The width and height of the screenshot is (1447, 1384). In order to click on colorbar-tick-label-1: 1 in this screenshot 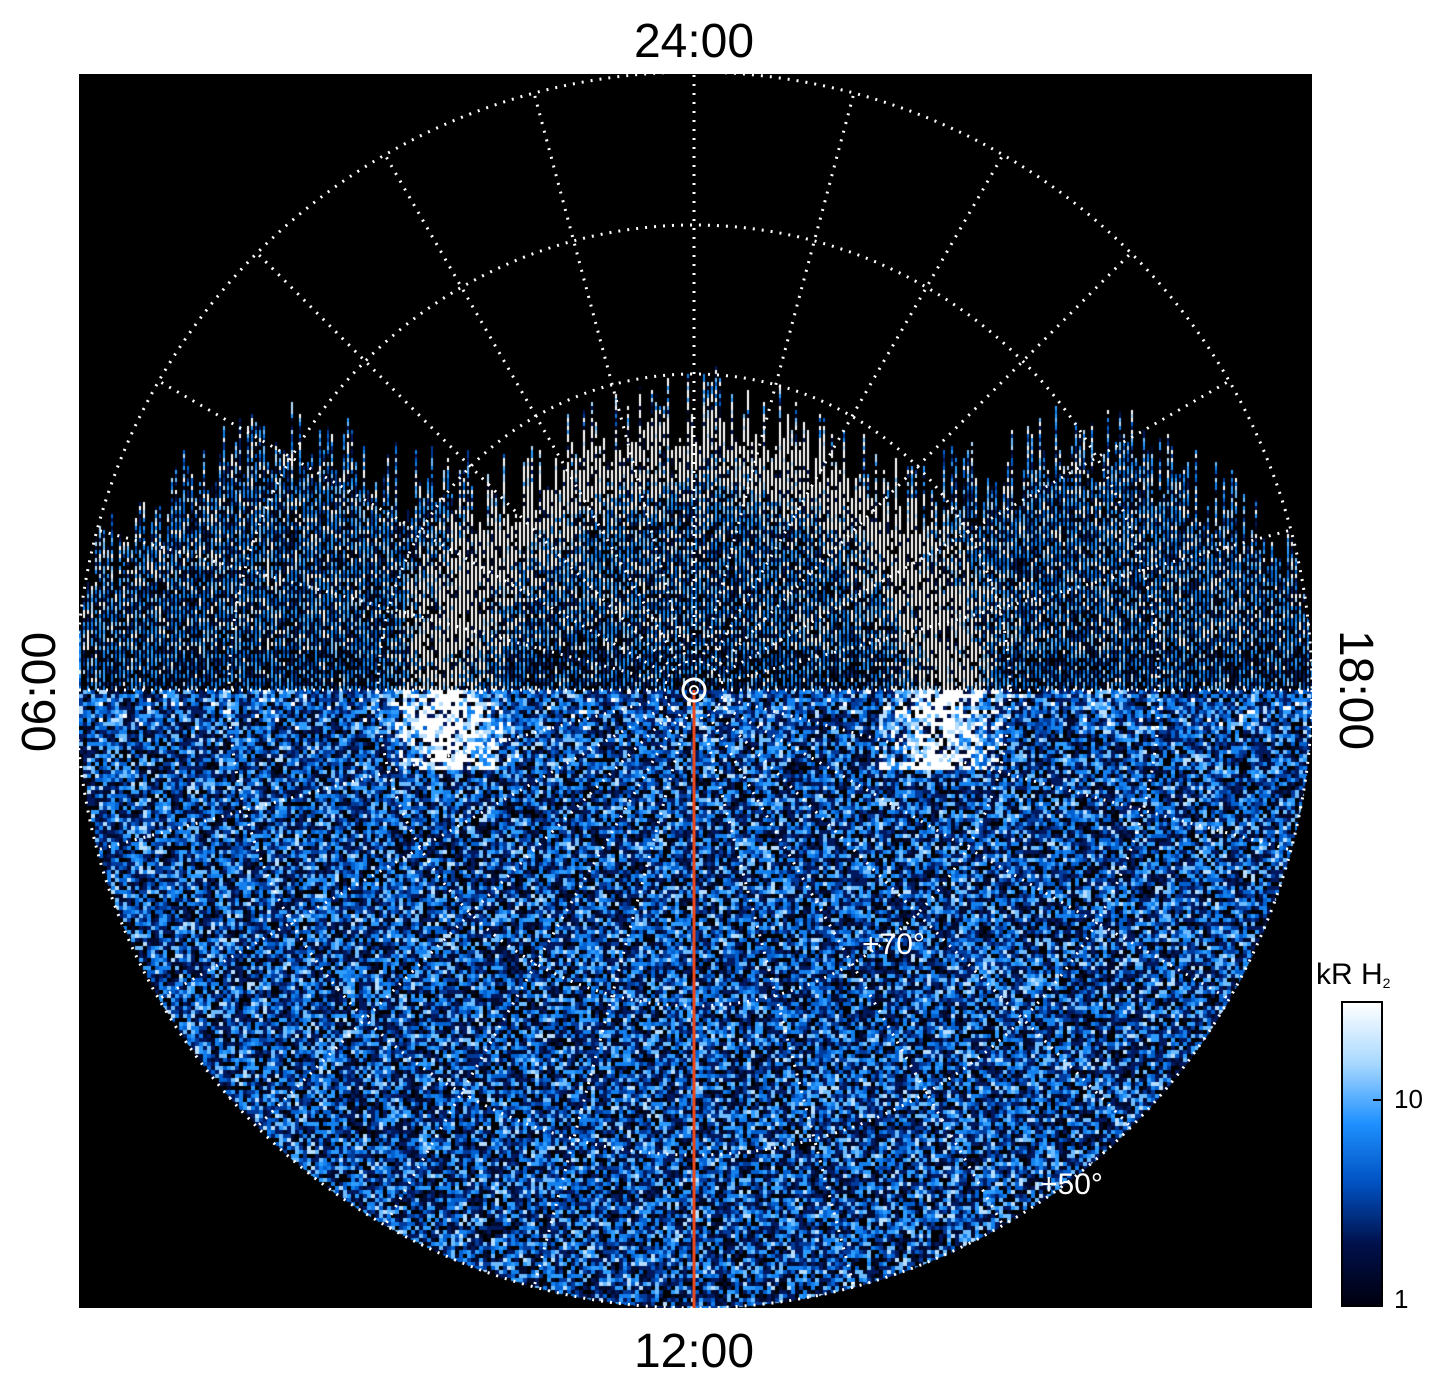, I will do `click(1401, 1299)`.